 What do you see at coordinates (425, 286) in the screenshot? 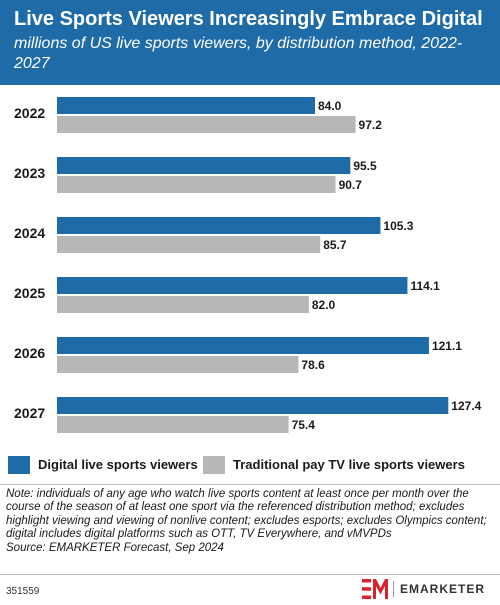
I see `value-label-digital-2025: 114.1` at bounding box center [425, 286].